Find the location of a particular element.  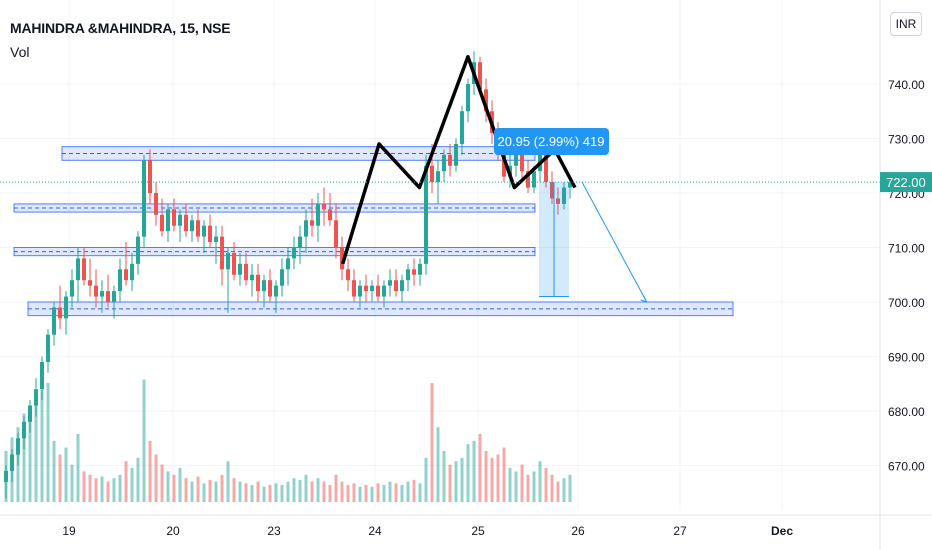

volume-bars is located at coordinates (288, 440).